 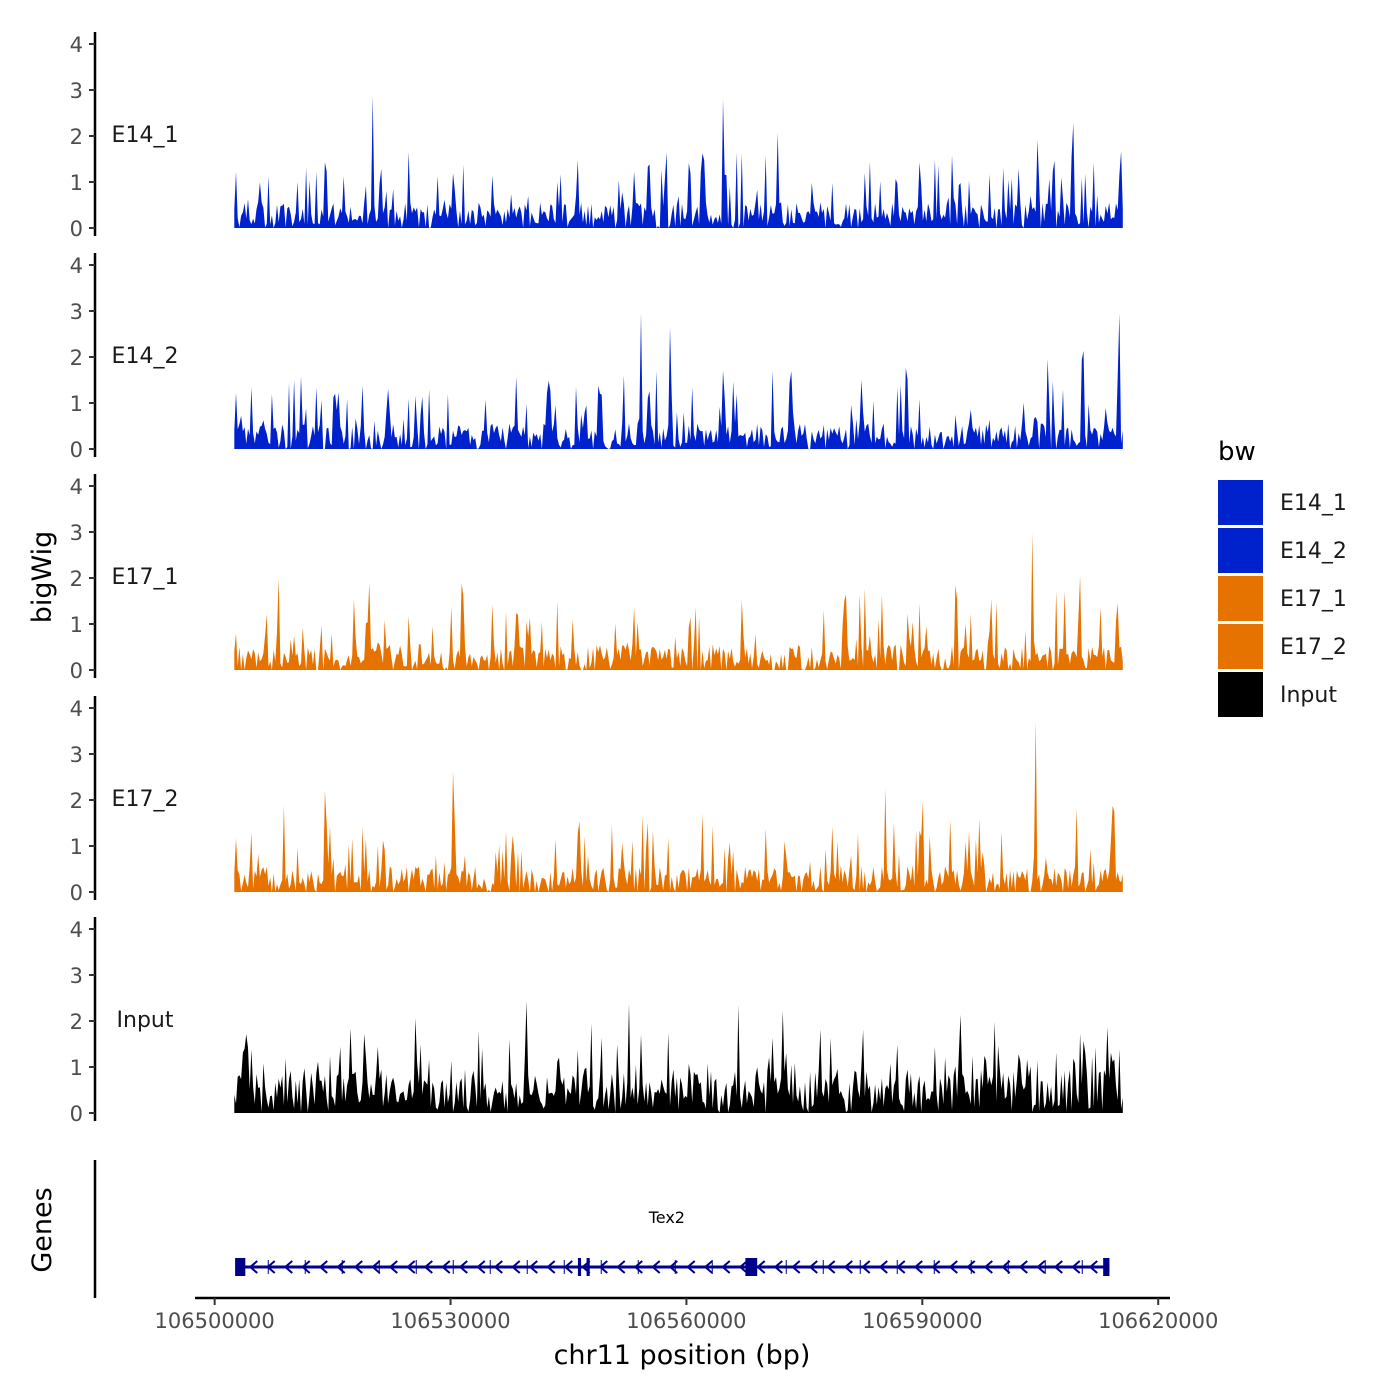 I want to click on gene-Tex2: Tex2, so click(x=672, y=1242).